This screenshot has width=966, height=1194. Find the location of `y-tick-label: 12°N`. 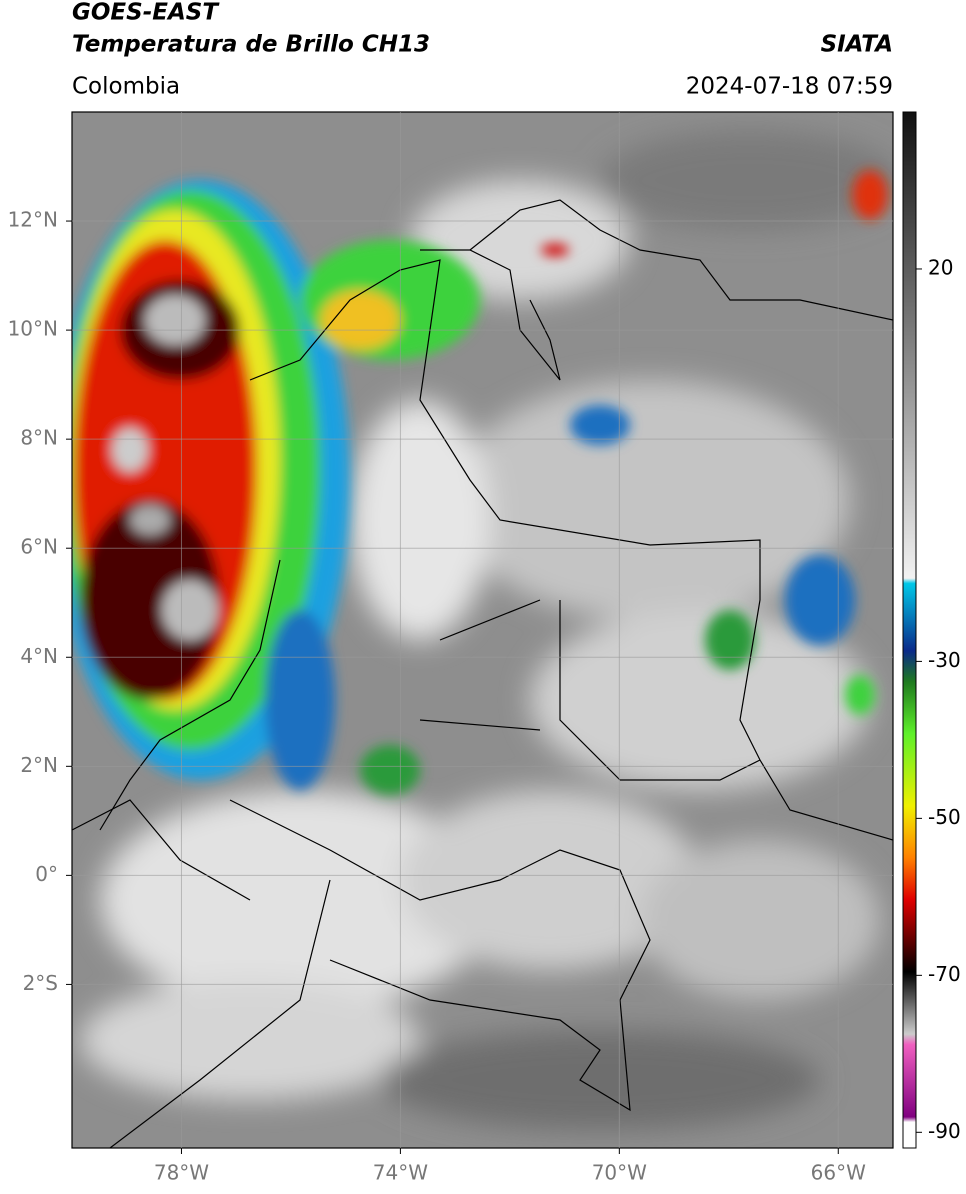

y-tick-label: 12°N is located at coordinates (33, 220).